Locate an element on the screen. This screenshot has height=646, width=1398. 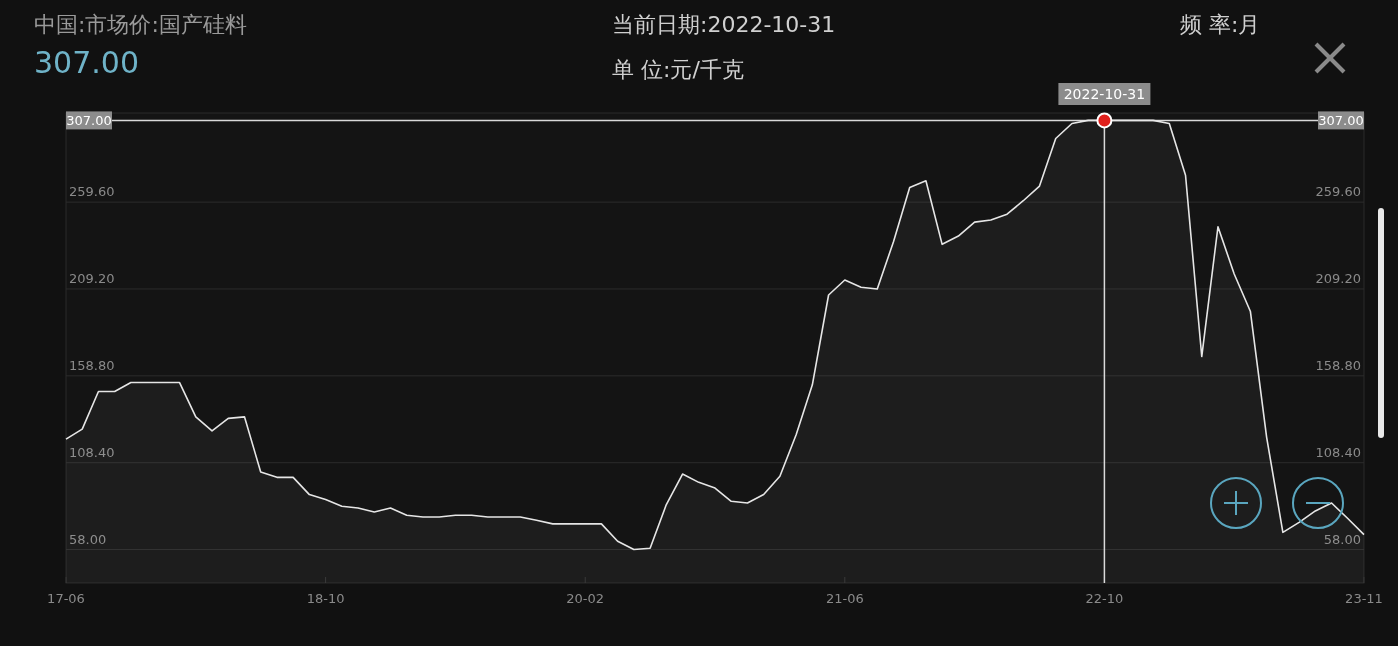
x-tick-label: 22-10 is located at coordinates (1104, 598).